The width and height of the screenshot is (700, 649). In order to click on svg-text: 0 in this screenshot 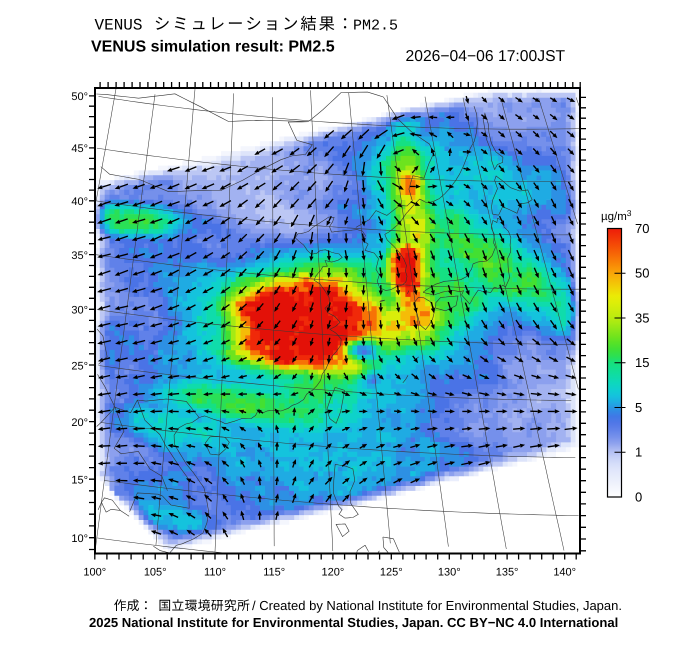, I will do `click(638, 496)`.